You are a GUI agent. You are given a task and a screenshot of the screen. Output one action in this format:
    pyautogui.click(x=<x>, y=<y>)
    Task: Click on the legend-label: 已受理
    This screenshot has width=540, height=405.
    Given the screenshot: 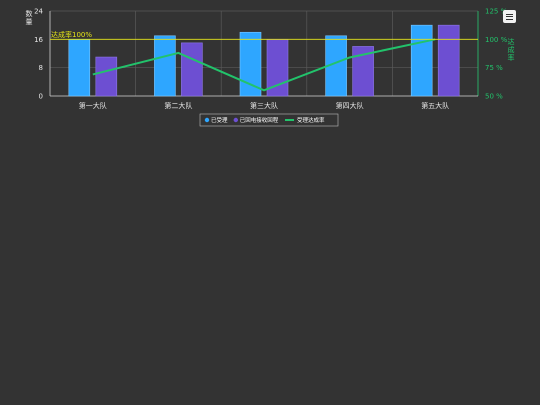 What is the action you would take?
    pyautogui.click(x=219, y=120)
    